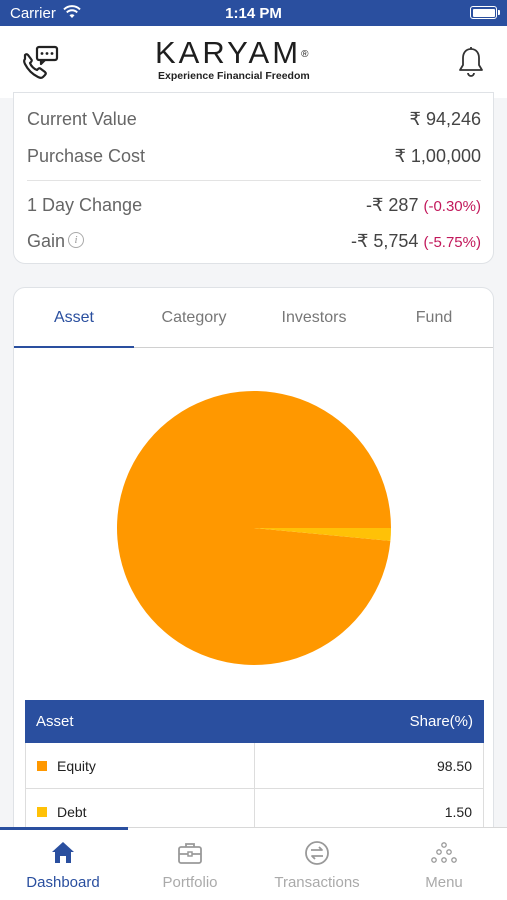  Describe the element at coordinates (254, 721) in the screenshot. I see `table-header: Asset Share(%)` at that location.